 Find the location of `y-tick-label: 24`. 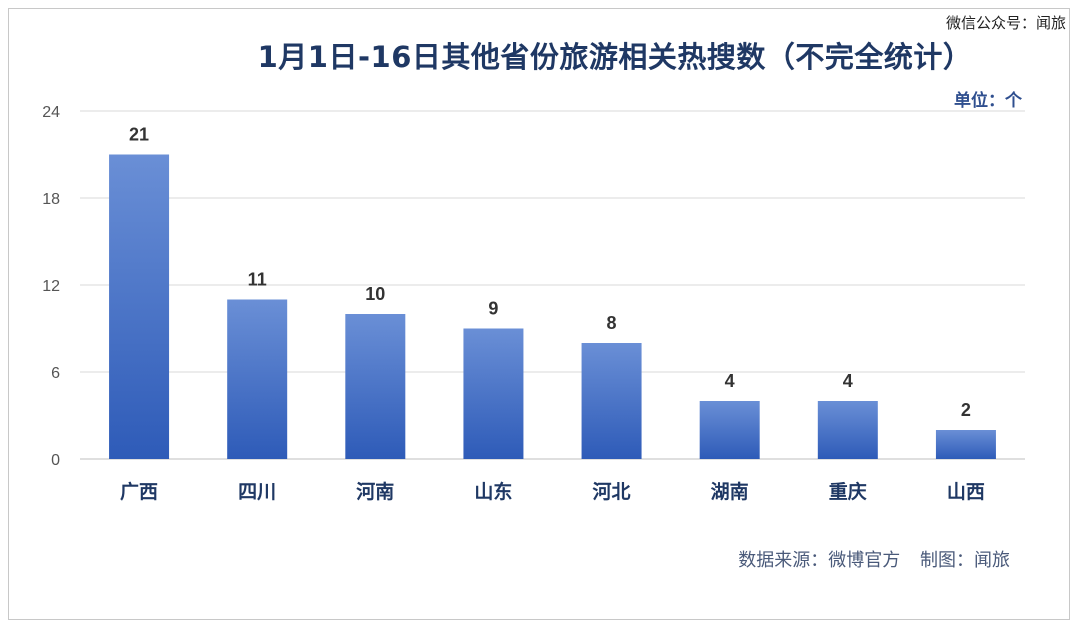

y-tick-label: 24 is located at coordinates (51, 112).